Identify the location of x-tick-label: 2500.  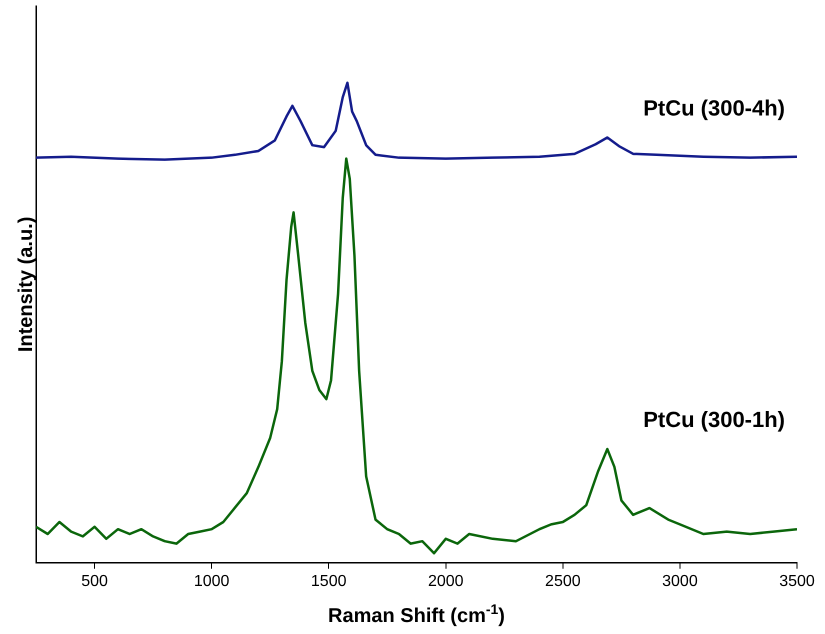
(563, 581).